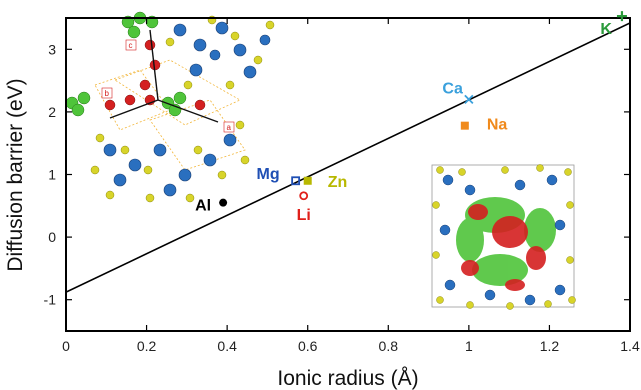  Describe the element at coordinates (52, 112) in the screenshot. I see `y-tick-label: 2` at that location.